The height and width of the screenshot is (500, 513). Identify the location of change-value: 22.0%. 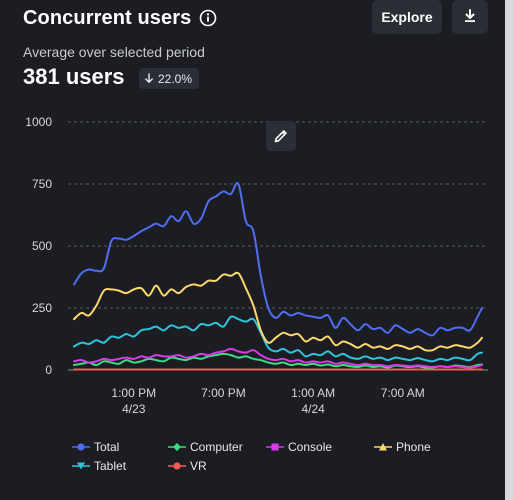
(175, 78).